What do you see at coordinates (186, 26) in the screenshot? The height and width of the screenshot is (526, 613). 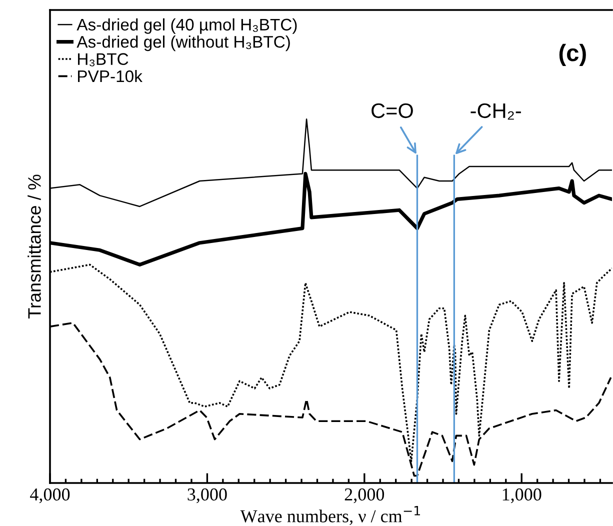 I see `legend-label: As-dried gel (40 µmol H₃BTC)` at bounding box center [186, 26].